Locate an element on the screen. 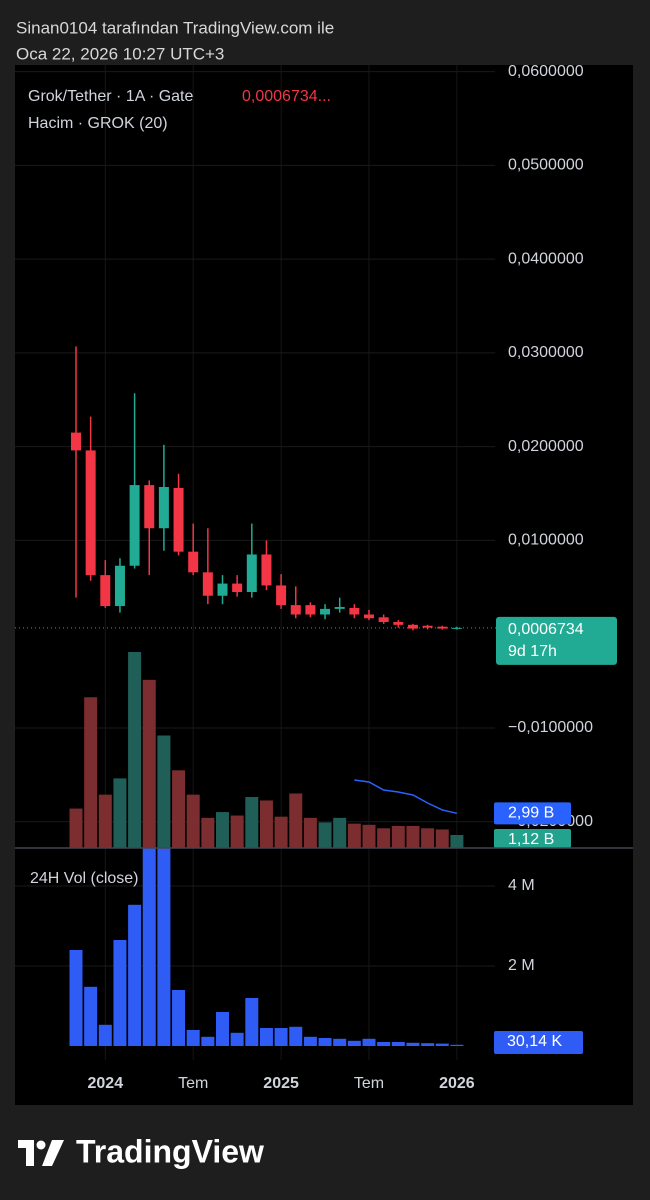  y-tick-label: −0,0100000 is located at coordinates (550, 727).